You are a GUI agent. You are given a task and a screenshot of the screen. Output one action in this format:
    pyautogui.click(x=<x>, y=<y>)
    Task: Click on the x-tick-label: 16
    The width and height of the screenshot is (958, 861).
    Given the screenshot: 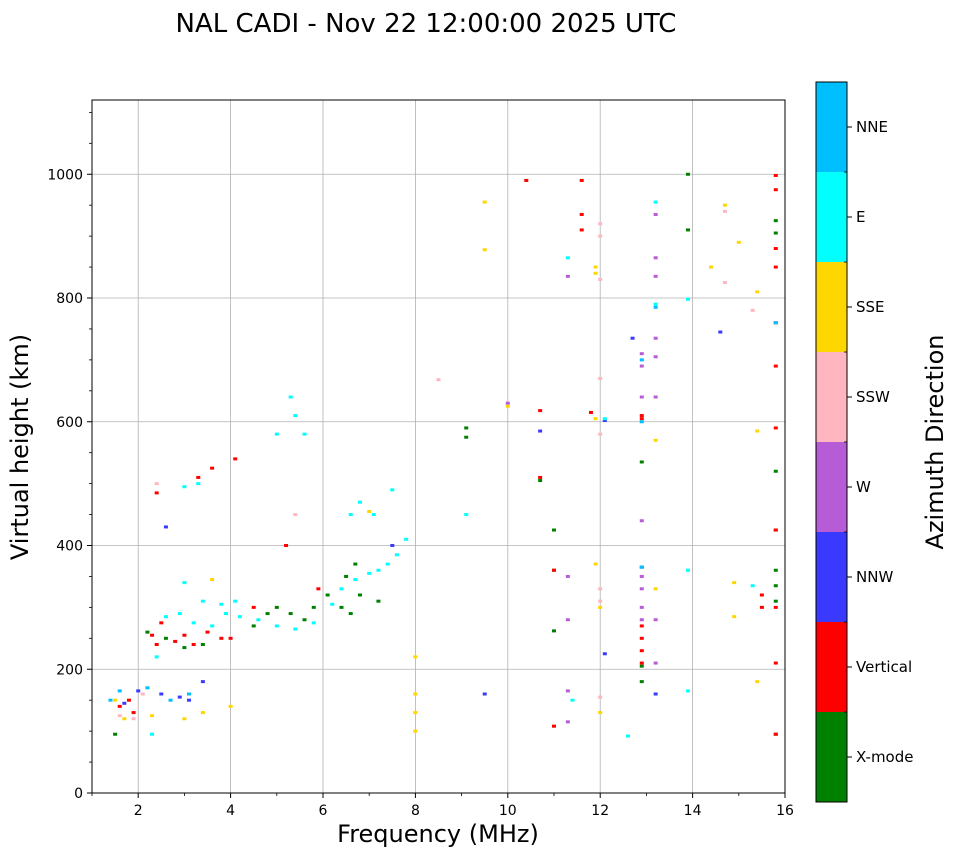 What is the action you would take?
    pyautogui.click(x=785, y=811)
    